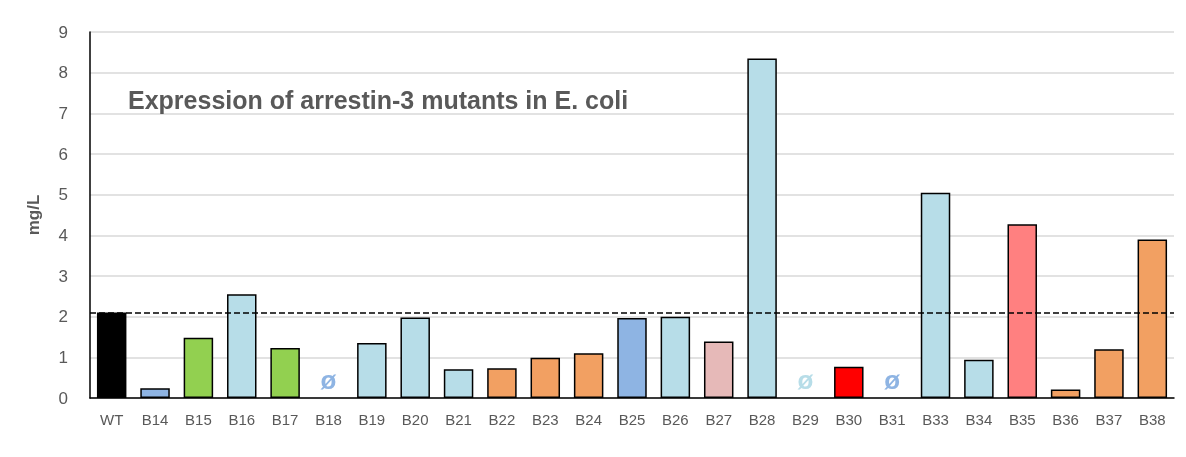  Describe the element at coordinates (372, 419) in the screenshot. I see `x-tick-label: B19` at that location.